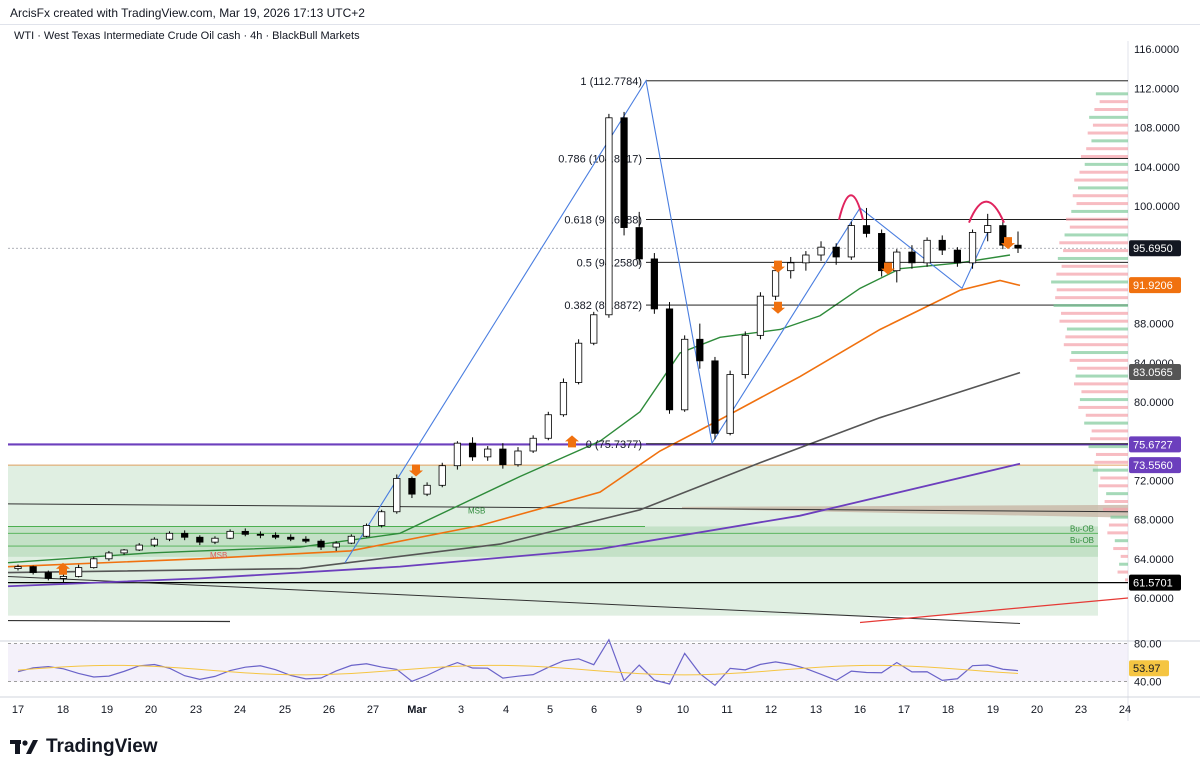 This screenshot has height=771, width=1200. Describe the element at coordinates (1125, 710) in the screenshot. I see `x-tick-25: 24` at that location.